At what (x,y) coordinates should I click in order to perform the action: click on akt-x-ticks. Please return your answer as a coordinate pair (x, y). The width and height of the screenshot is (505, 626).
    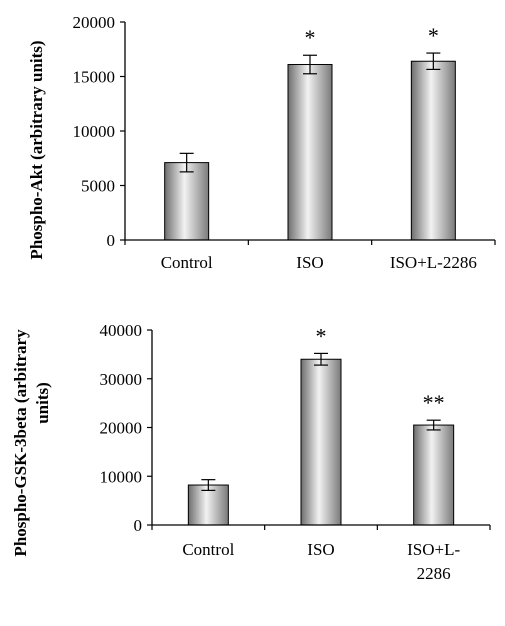
    Looking at the image, I should click on (310, 242).